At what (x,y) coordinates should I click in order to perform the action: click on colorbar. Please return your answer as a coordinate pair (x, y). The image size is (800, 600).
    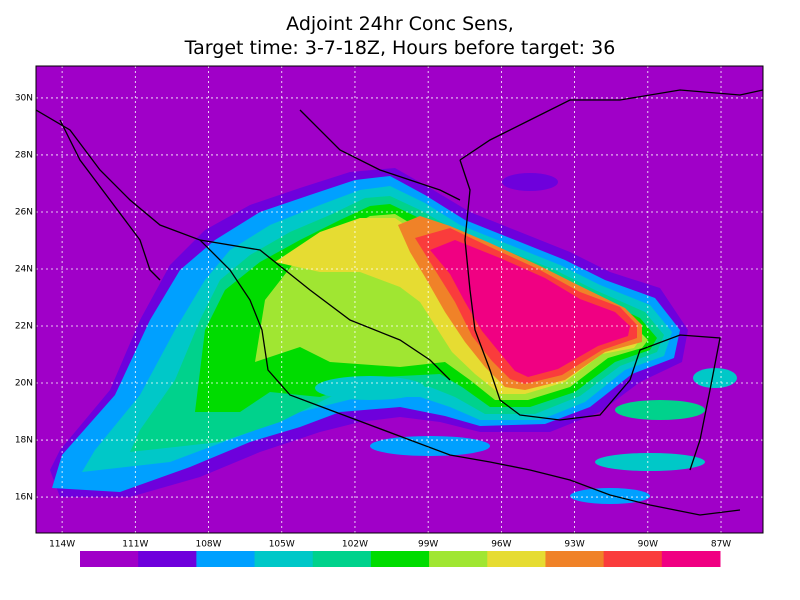
    Looking at the image, I should click on (400, 559).